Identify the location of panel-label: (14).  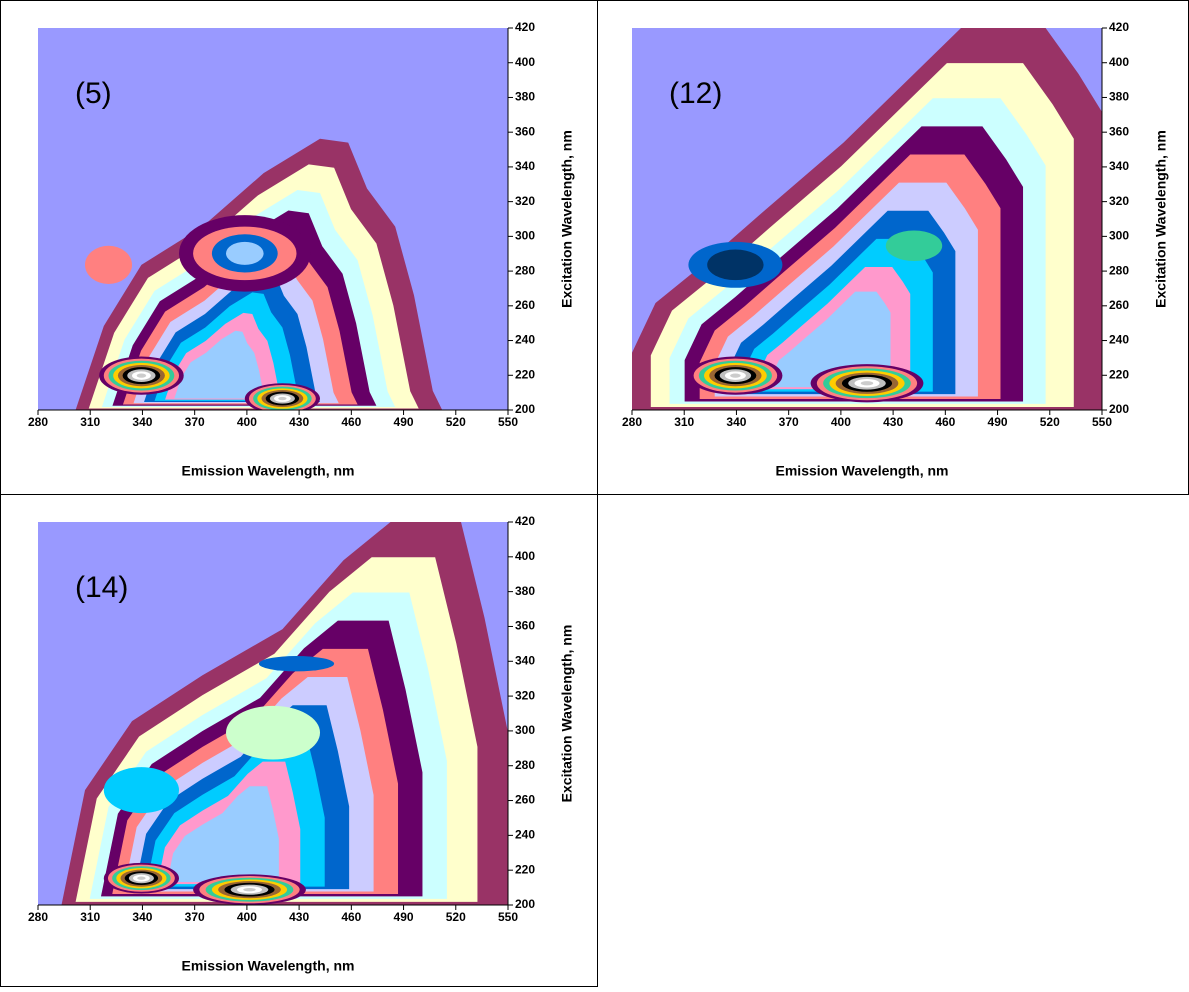
(101, 587).